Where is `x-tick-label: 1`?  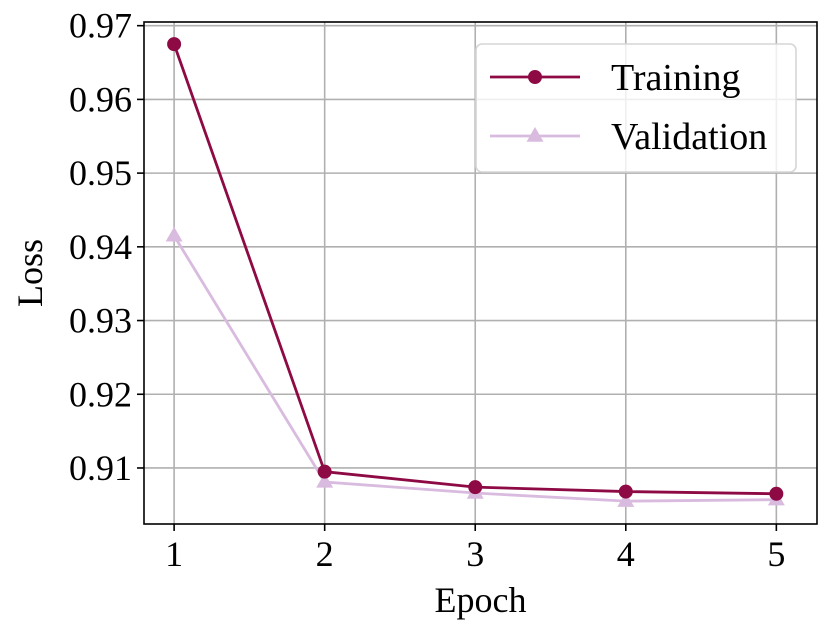
x-tick-label: 1 is located at coordinates (174, 554).